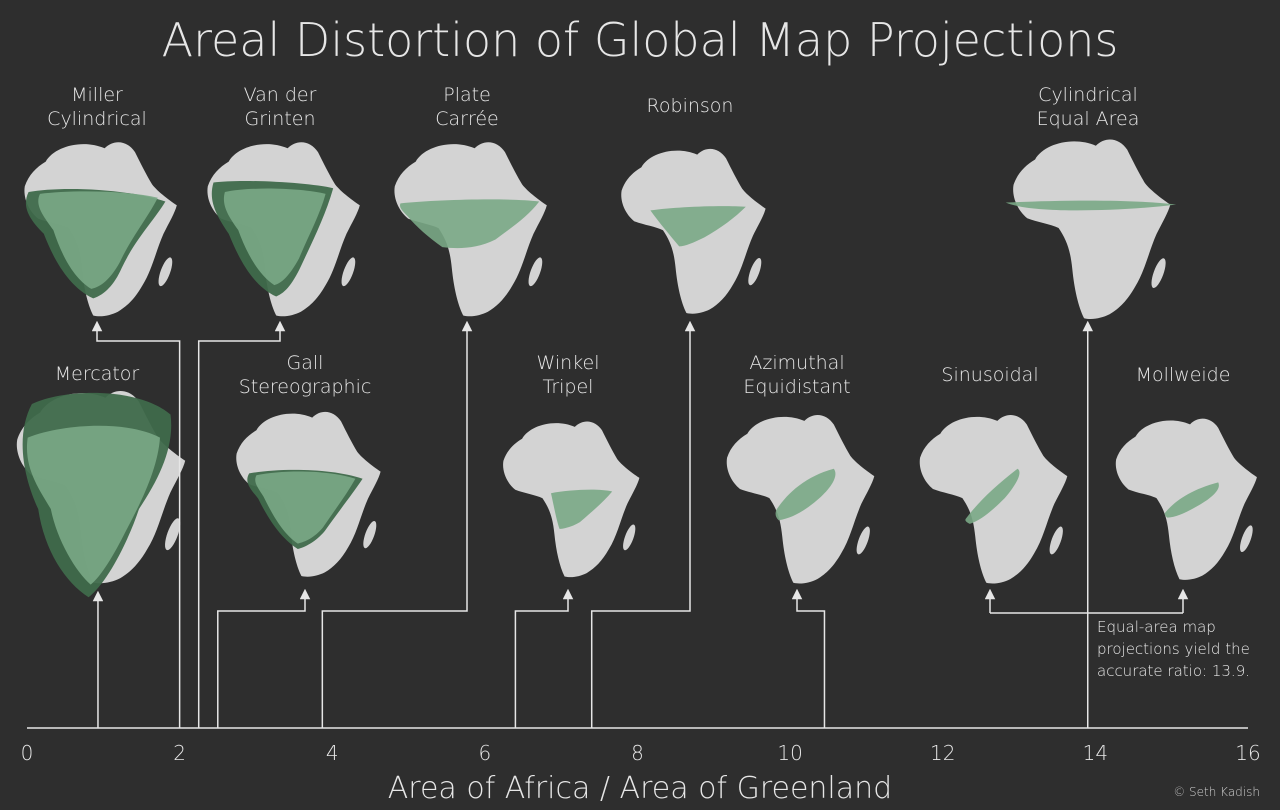  Describe the element at coordinates (1216, 792) in the screenshot. I see `credit-text: © Seth Kadish` at that location.